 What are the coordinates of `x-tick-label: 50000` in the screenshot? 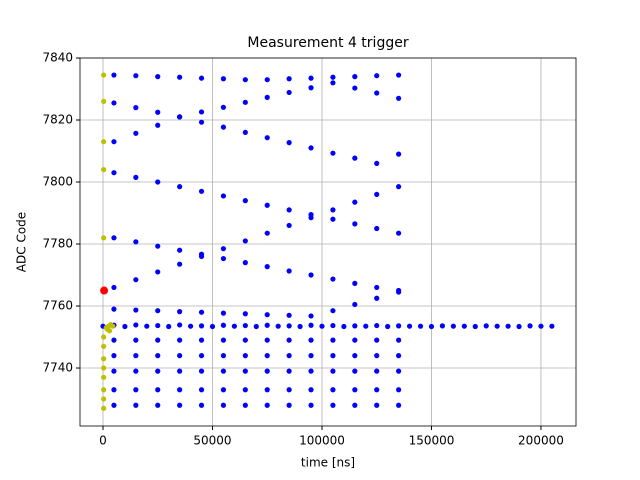 It's located at (212, 441).